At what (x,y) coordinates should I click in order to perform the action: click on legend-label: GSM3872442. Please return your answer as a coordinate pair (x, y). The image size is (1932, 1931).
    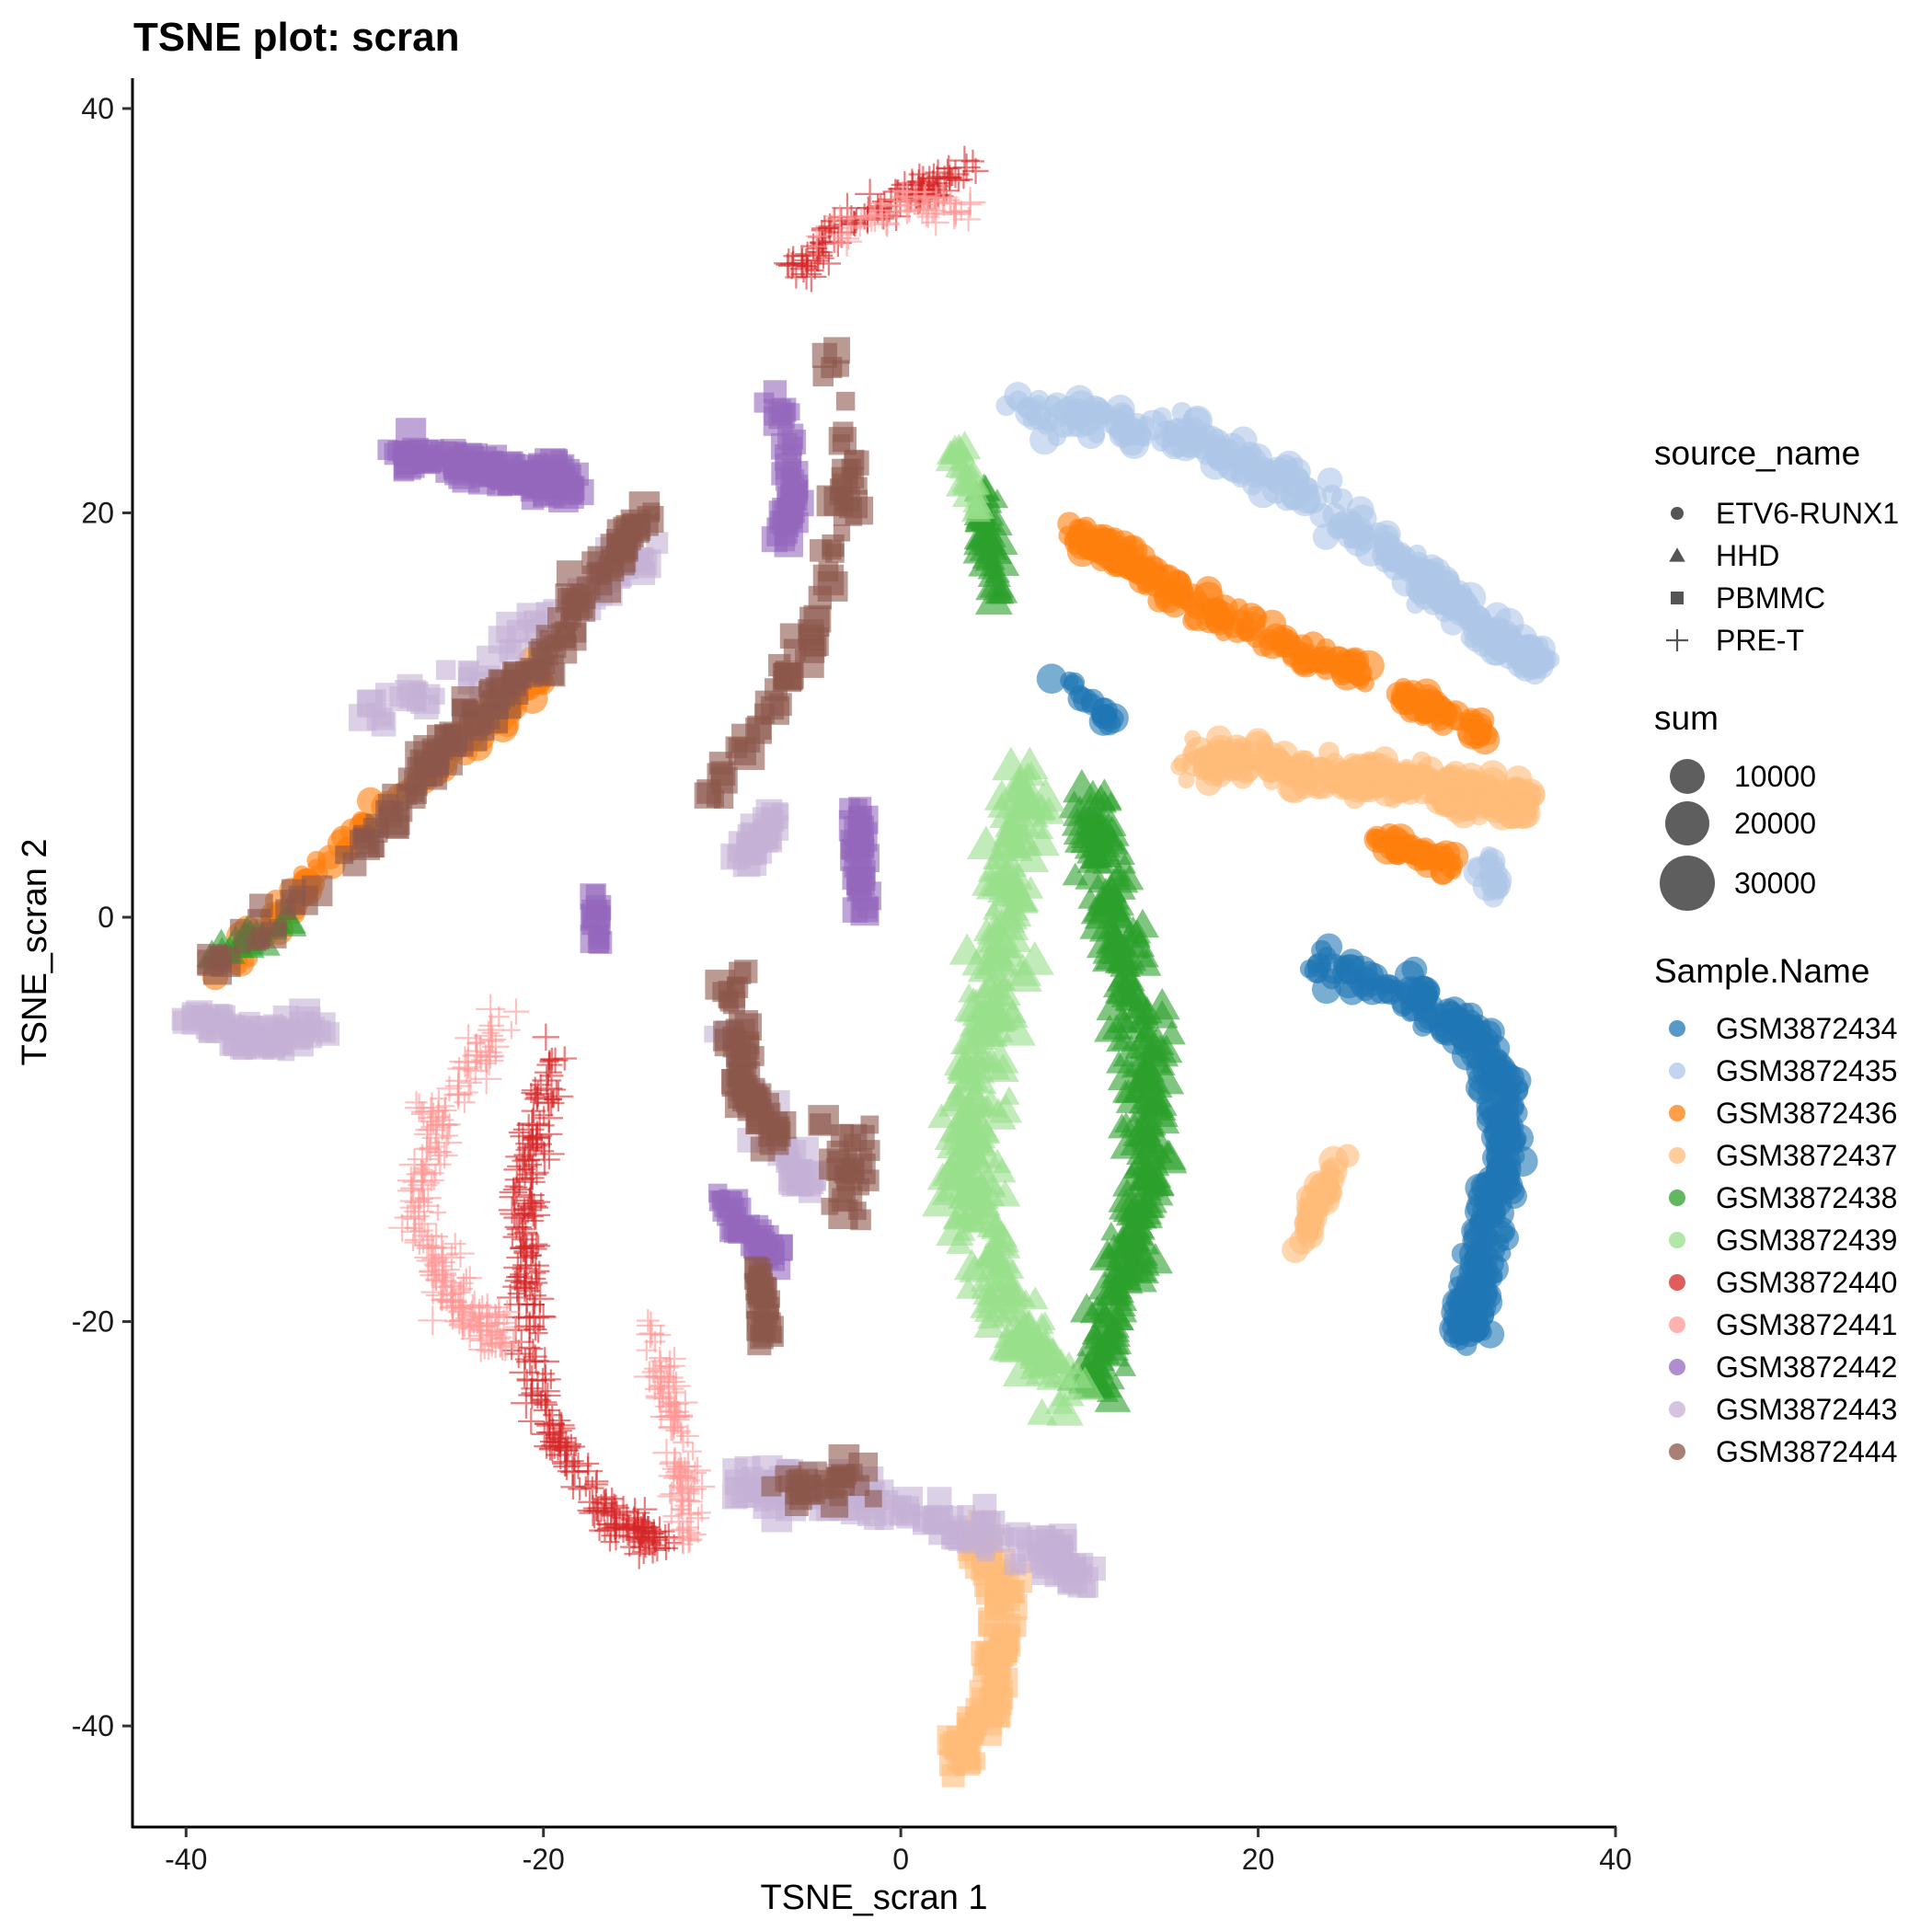
    Looking at the image, I should click on (1806, 1368).